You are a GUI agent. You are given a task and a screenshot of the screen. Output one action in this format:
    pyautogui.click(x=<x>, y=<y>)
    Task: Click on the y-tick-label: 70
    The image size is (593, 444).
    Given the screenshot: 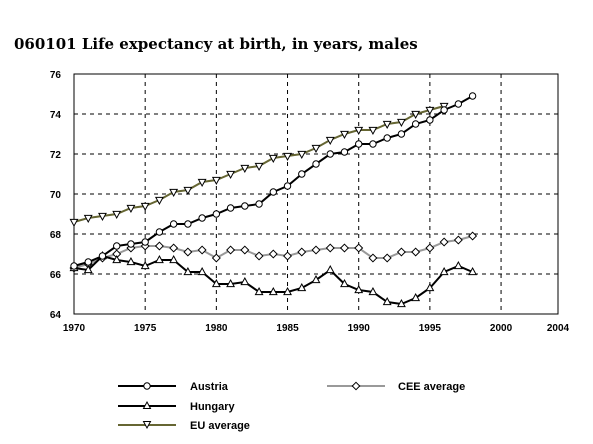 What is the action you would take?
    pyautogui.click(x=56, y=195)
    